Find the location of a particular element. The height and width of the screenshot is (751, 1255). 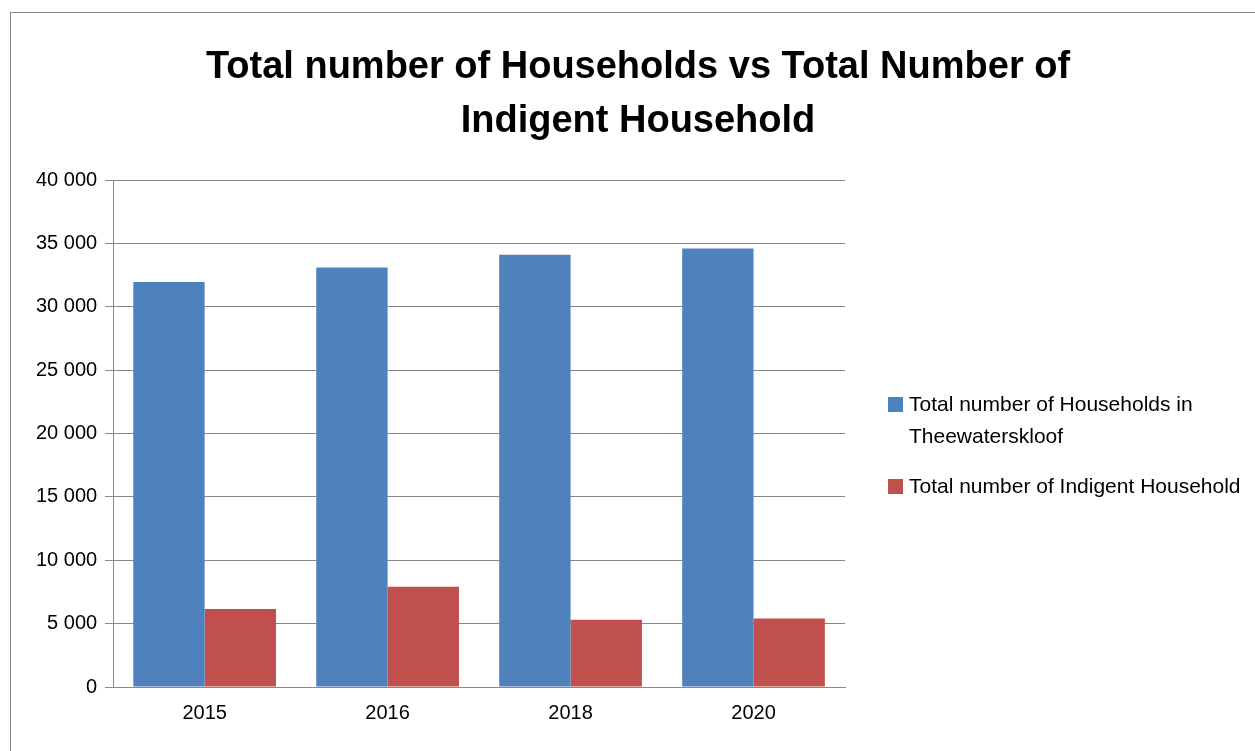

x-tick-label: 2015 is located at coordinates (204, 711).